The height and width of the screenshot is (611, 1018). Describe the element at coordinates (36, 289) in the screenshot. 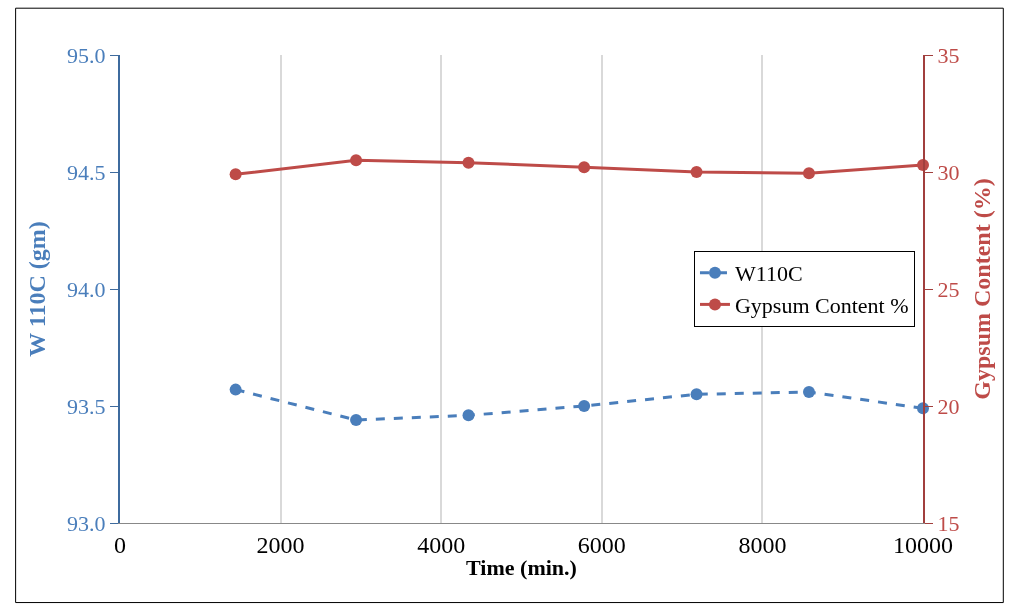

I see `y-axis-title: W 110C (gm)` at that location.